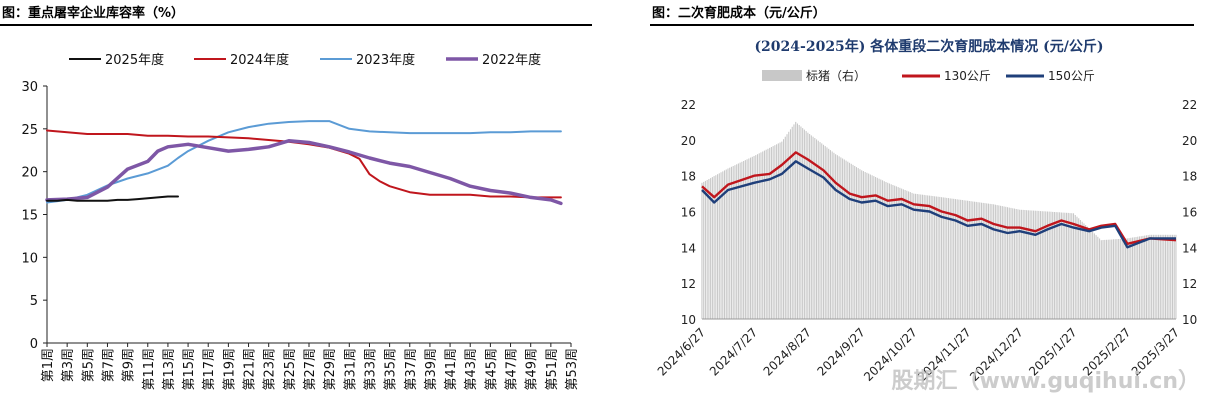 This screenshot has width=1208, height=408. I want to click on x-tick-label: 第21周, so click(250, 369).